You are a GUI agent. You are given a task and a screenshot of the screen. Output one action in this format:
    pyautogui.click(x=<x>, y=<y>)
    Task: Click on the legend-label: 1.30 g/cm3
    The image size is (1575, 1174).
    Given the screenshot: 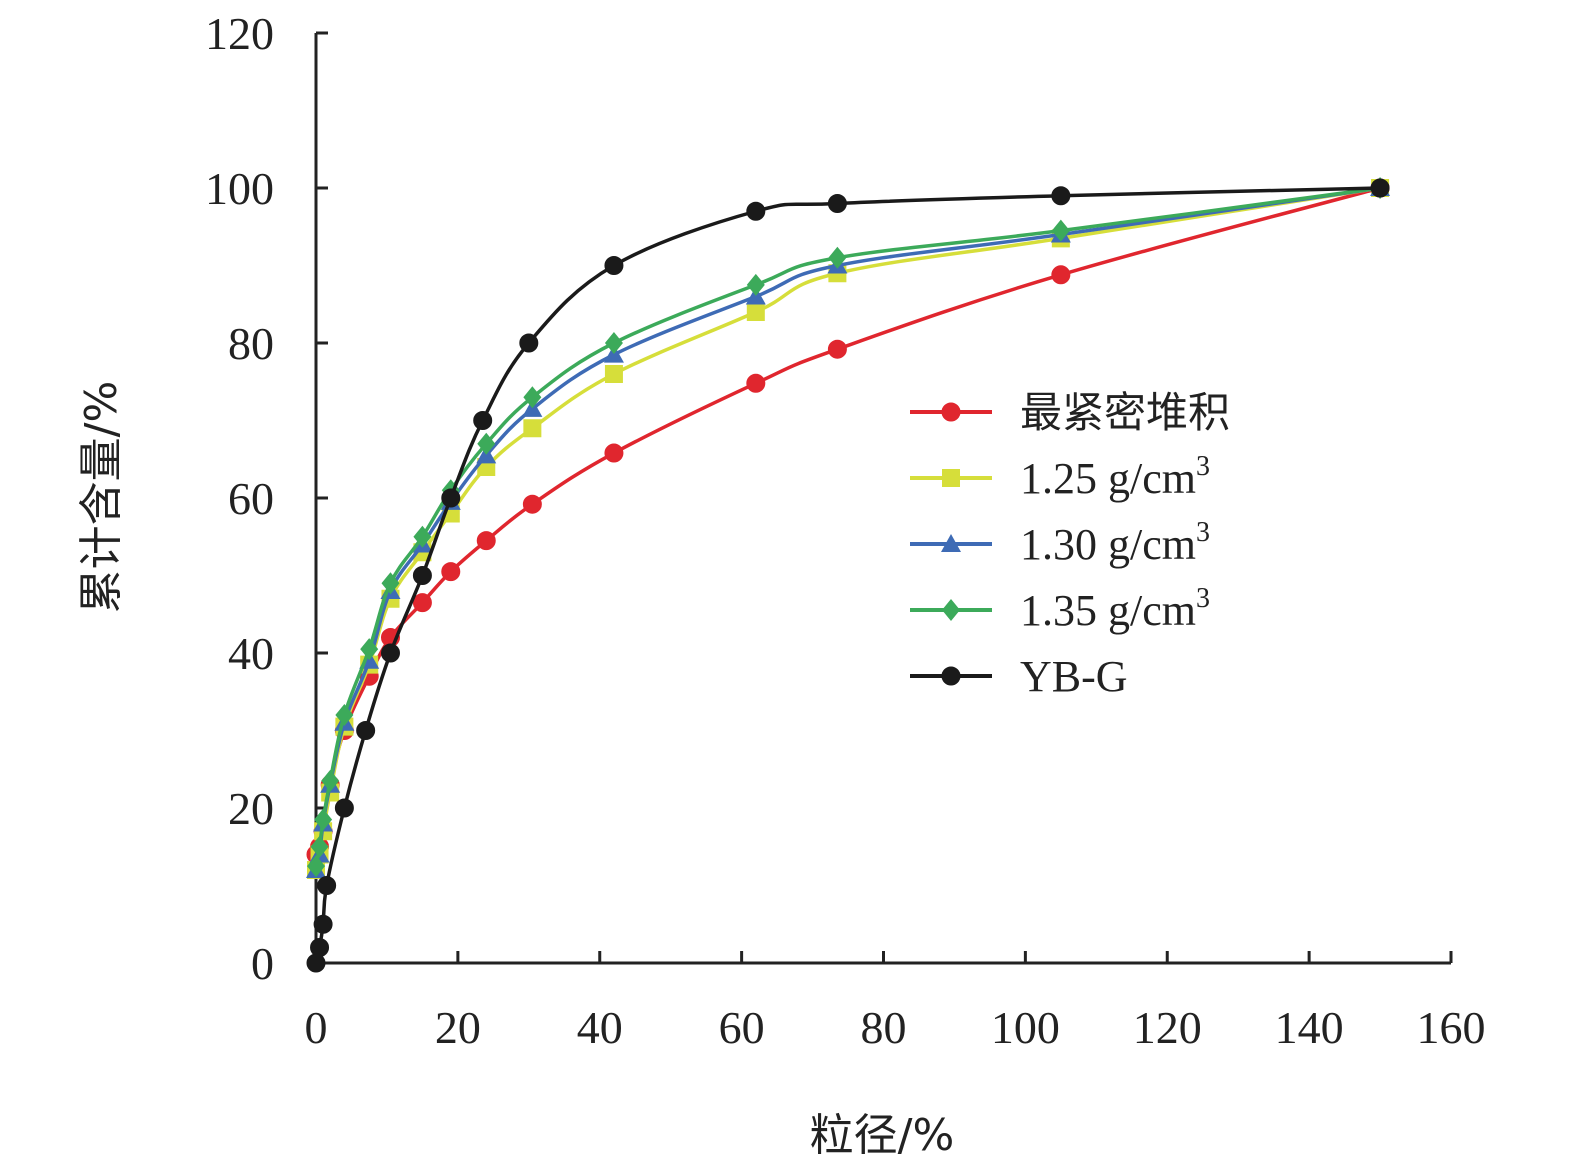 What is the action you would take?
    pyautogui.click(x=1115, y=543)
    